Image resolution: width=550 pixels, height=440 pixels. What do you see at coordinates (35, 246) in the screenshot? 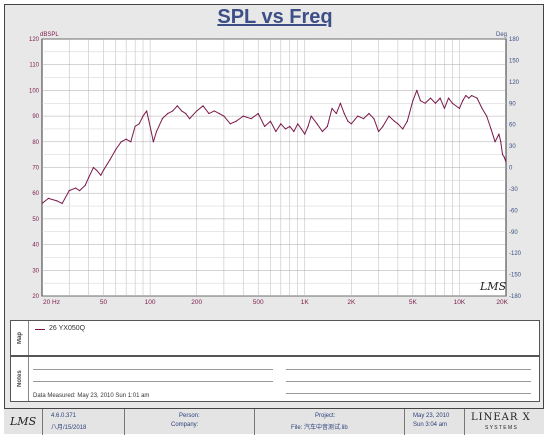
I see `y-tick-label: 40` at bounding box center [35, 246].